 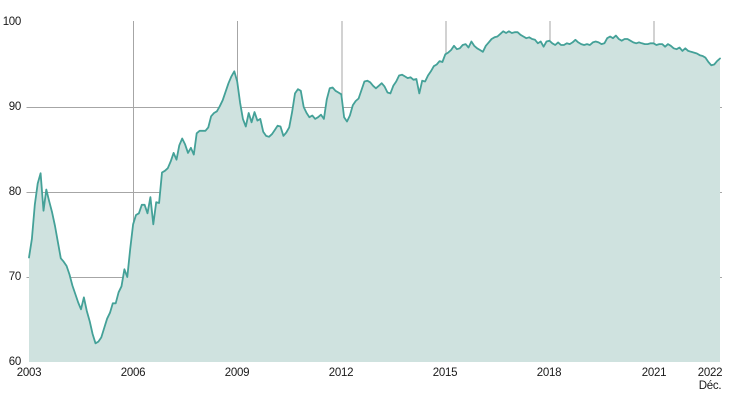 I want to click on y-axis-tick-label: 100, so click(x=12, y=22).